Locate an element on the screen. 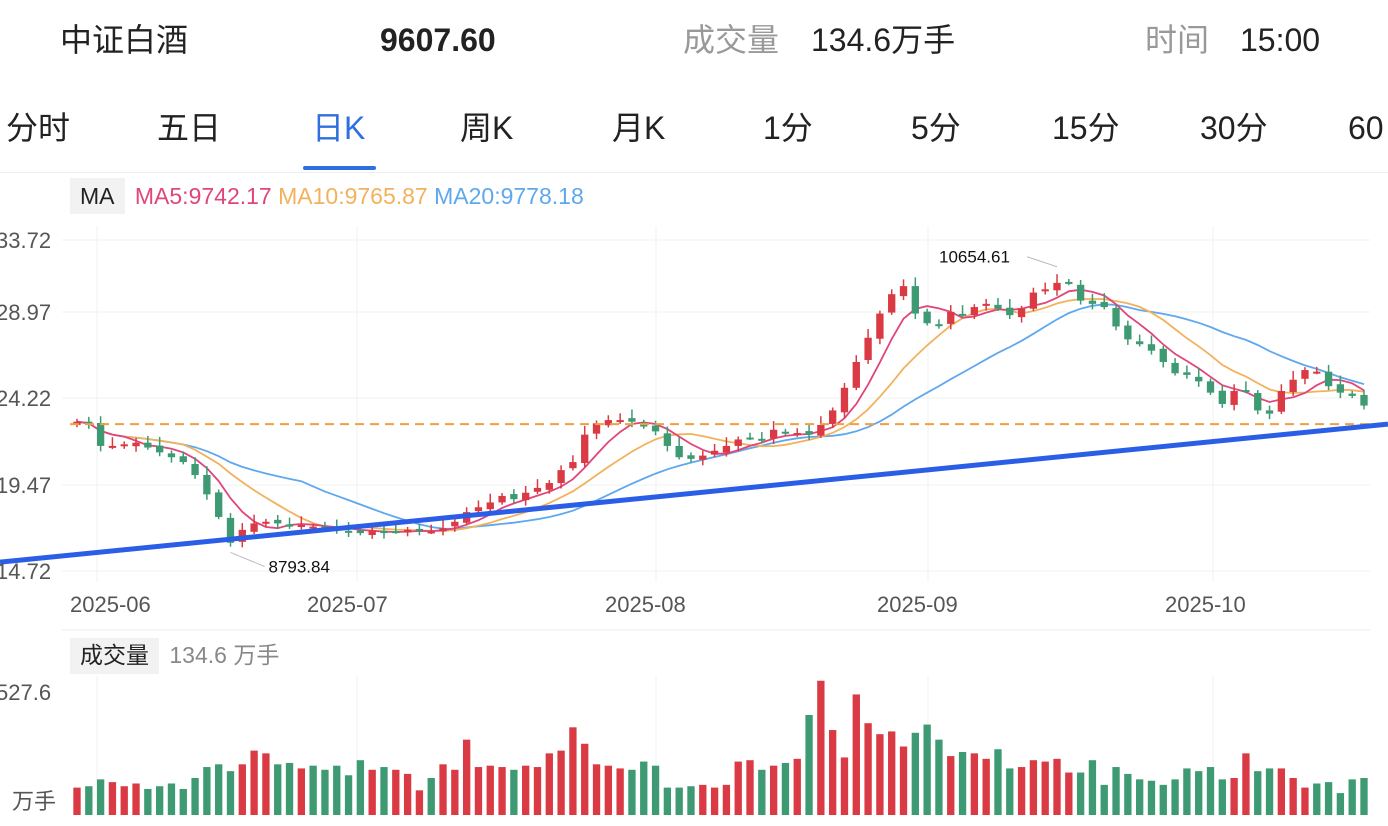 The width and height of the screenshot is (1388, 826). volume-legend-value: 134.6 万手 is located at coordinates (224, 655).